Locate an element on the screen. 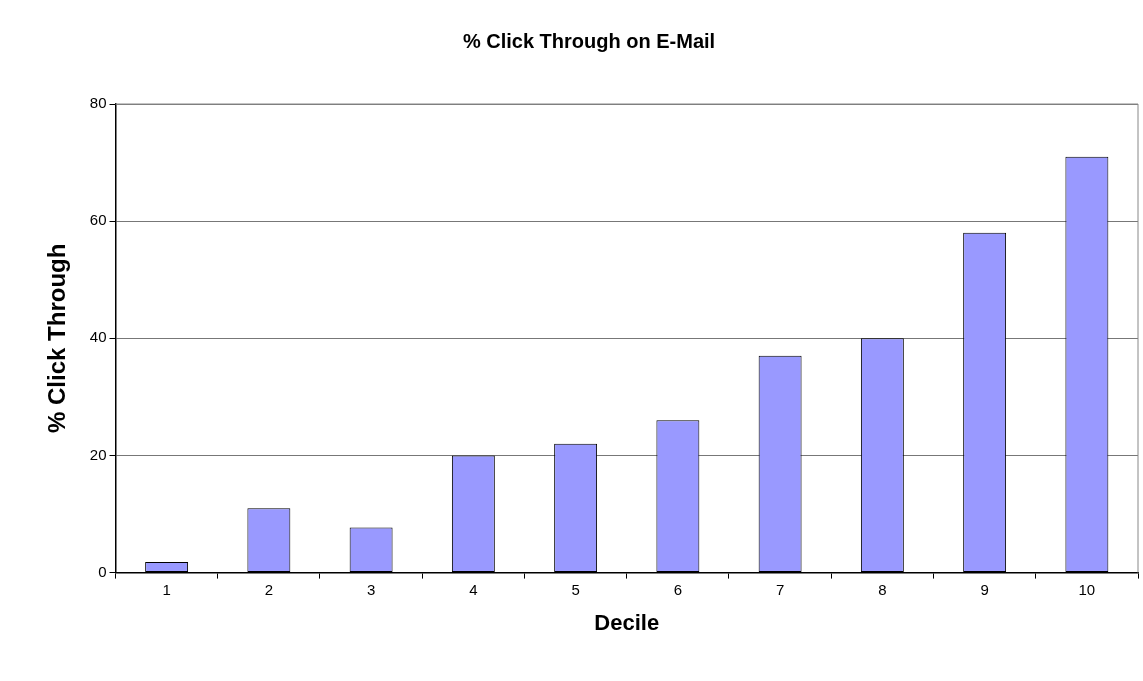  y-tick-label: 20 is located at coordinates (98, 454).